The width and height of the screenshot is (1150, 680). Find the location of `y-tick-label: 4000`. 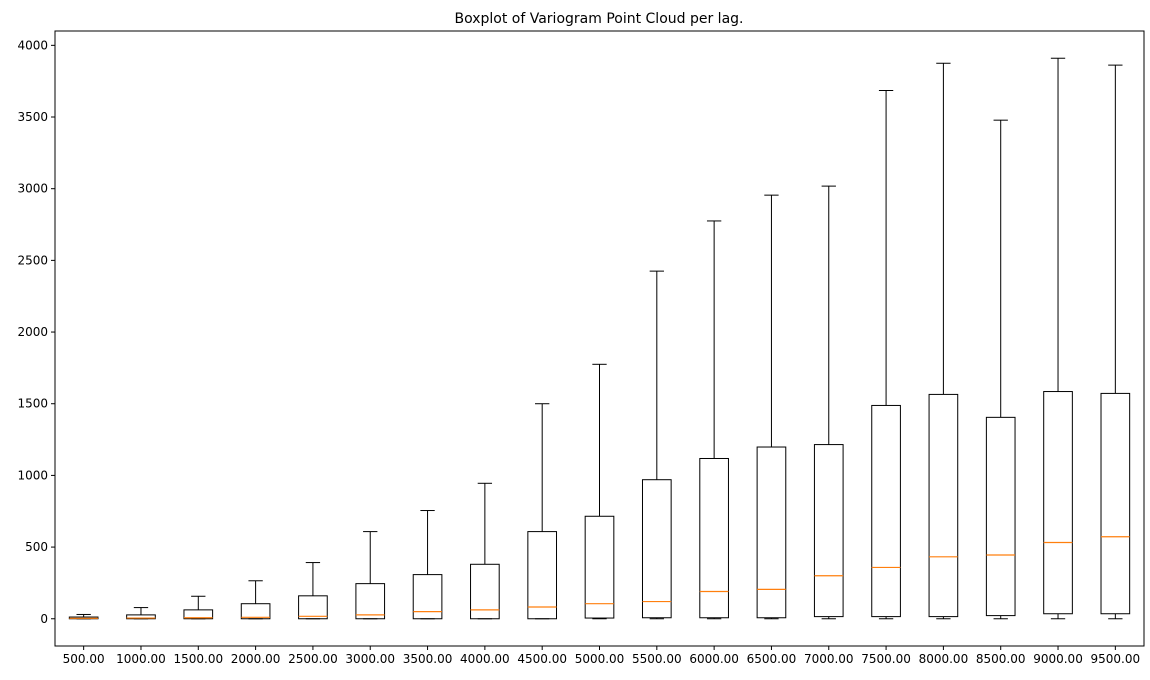

y-tick-label: 4000 is located at coordinates (32, 45).